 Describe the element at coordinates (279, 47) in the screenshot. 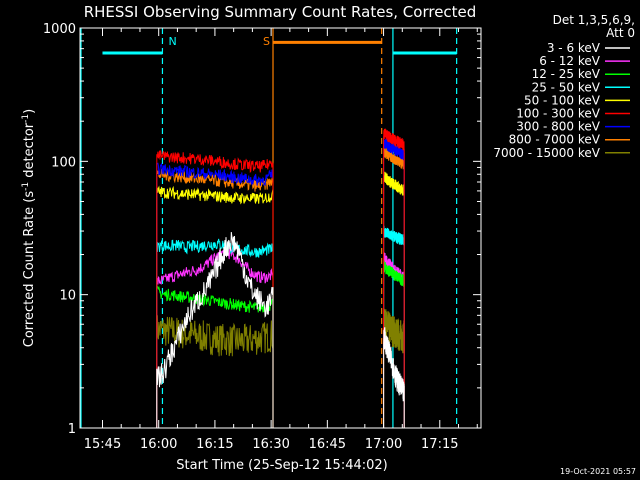

I see `flag-bars` at that location.